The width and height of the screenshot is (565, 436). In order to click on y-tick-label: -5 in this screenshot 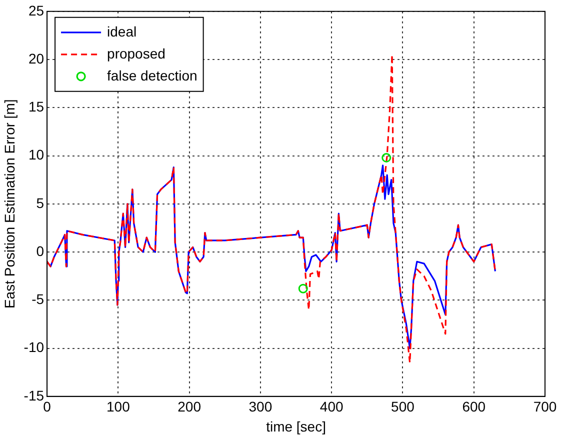, I will do `click(38, 299)`.